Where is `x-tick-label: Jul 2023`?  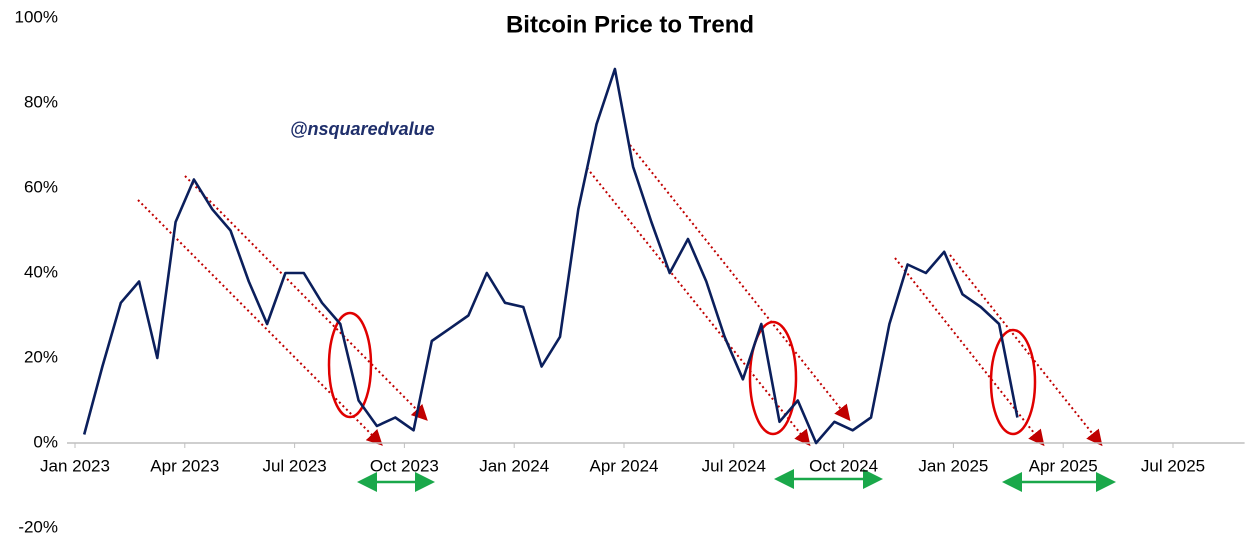 x-tick-label: Jul 2023 is located at coordinates (294, 465).